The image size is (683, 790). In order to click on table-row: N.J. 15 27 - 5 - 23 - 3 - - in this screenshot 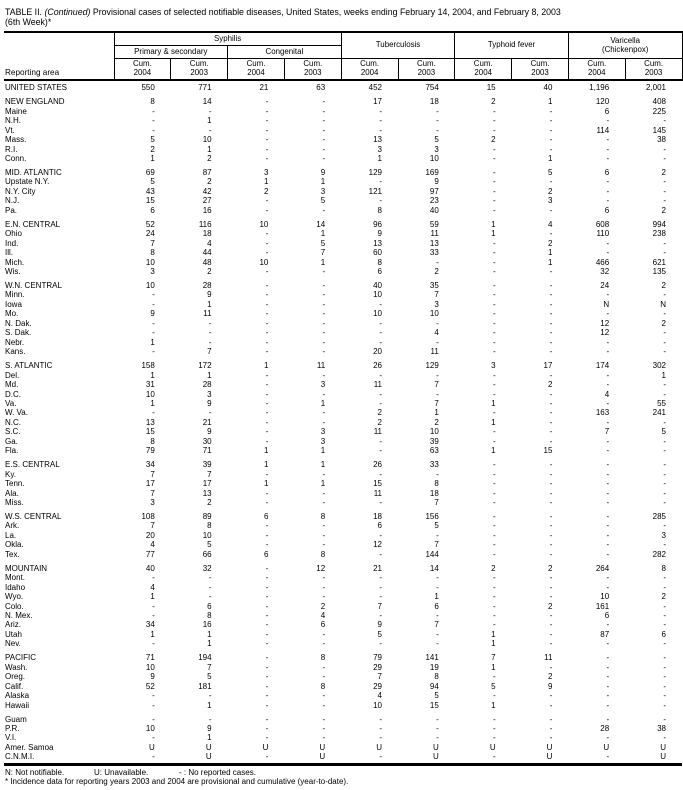, I will do `click(343, 200)`.